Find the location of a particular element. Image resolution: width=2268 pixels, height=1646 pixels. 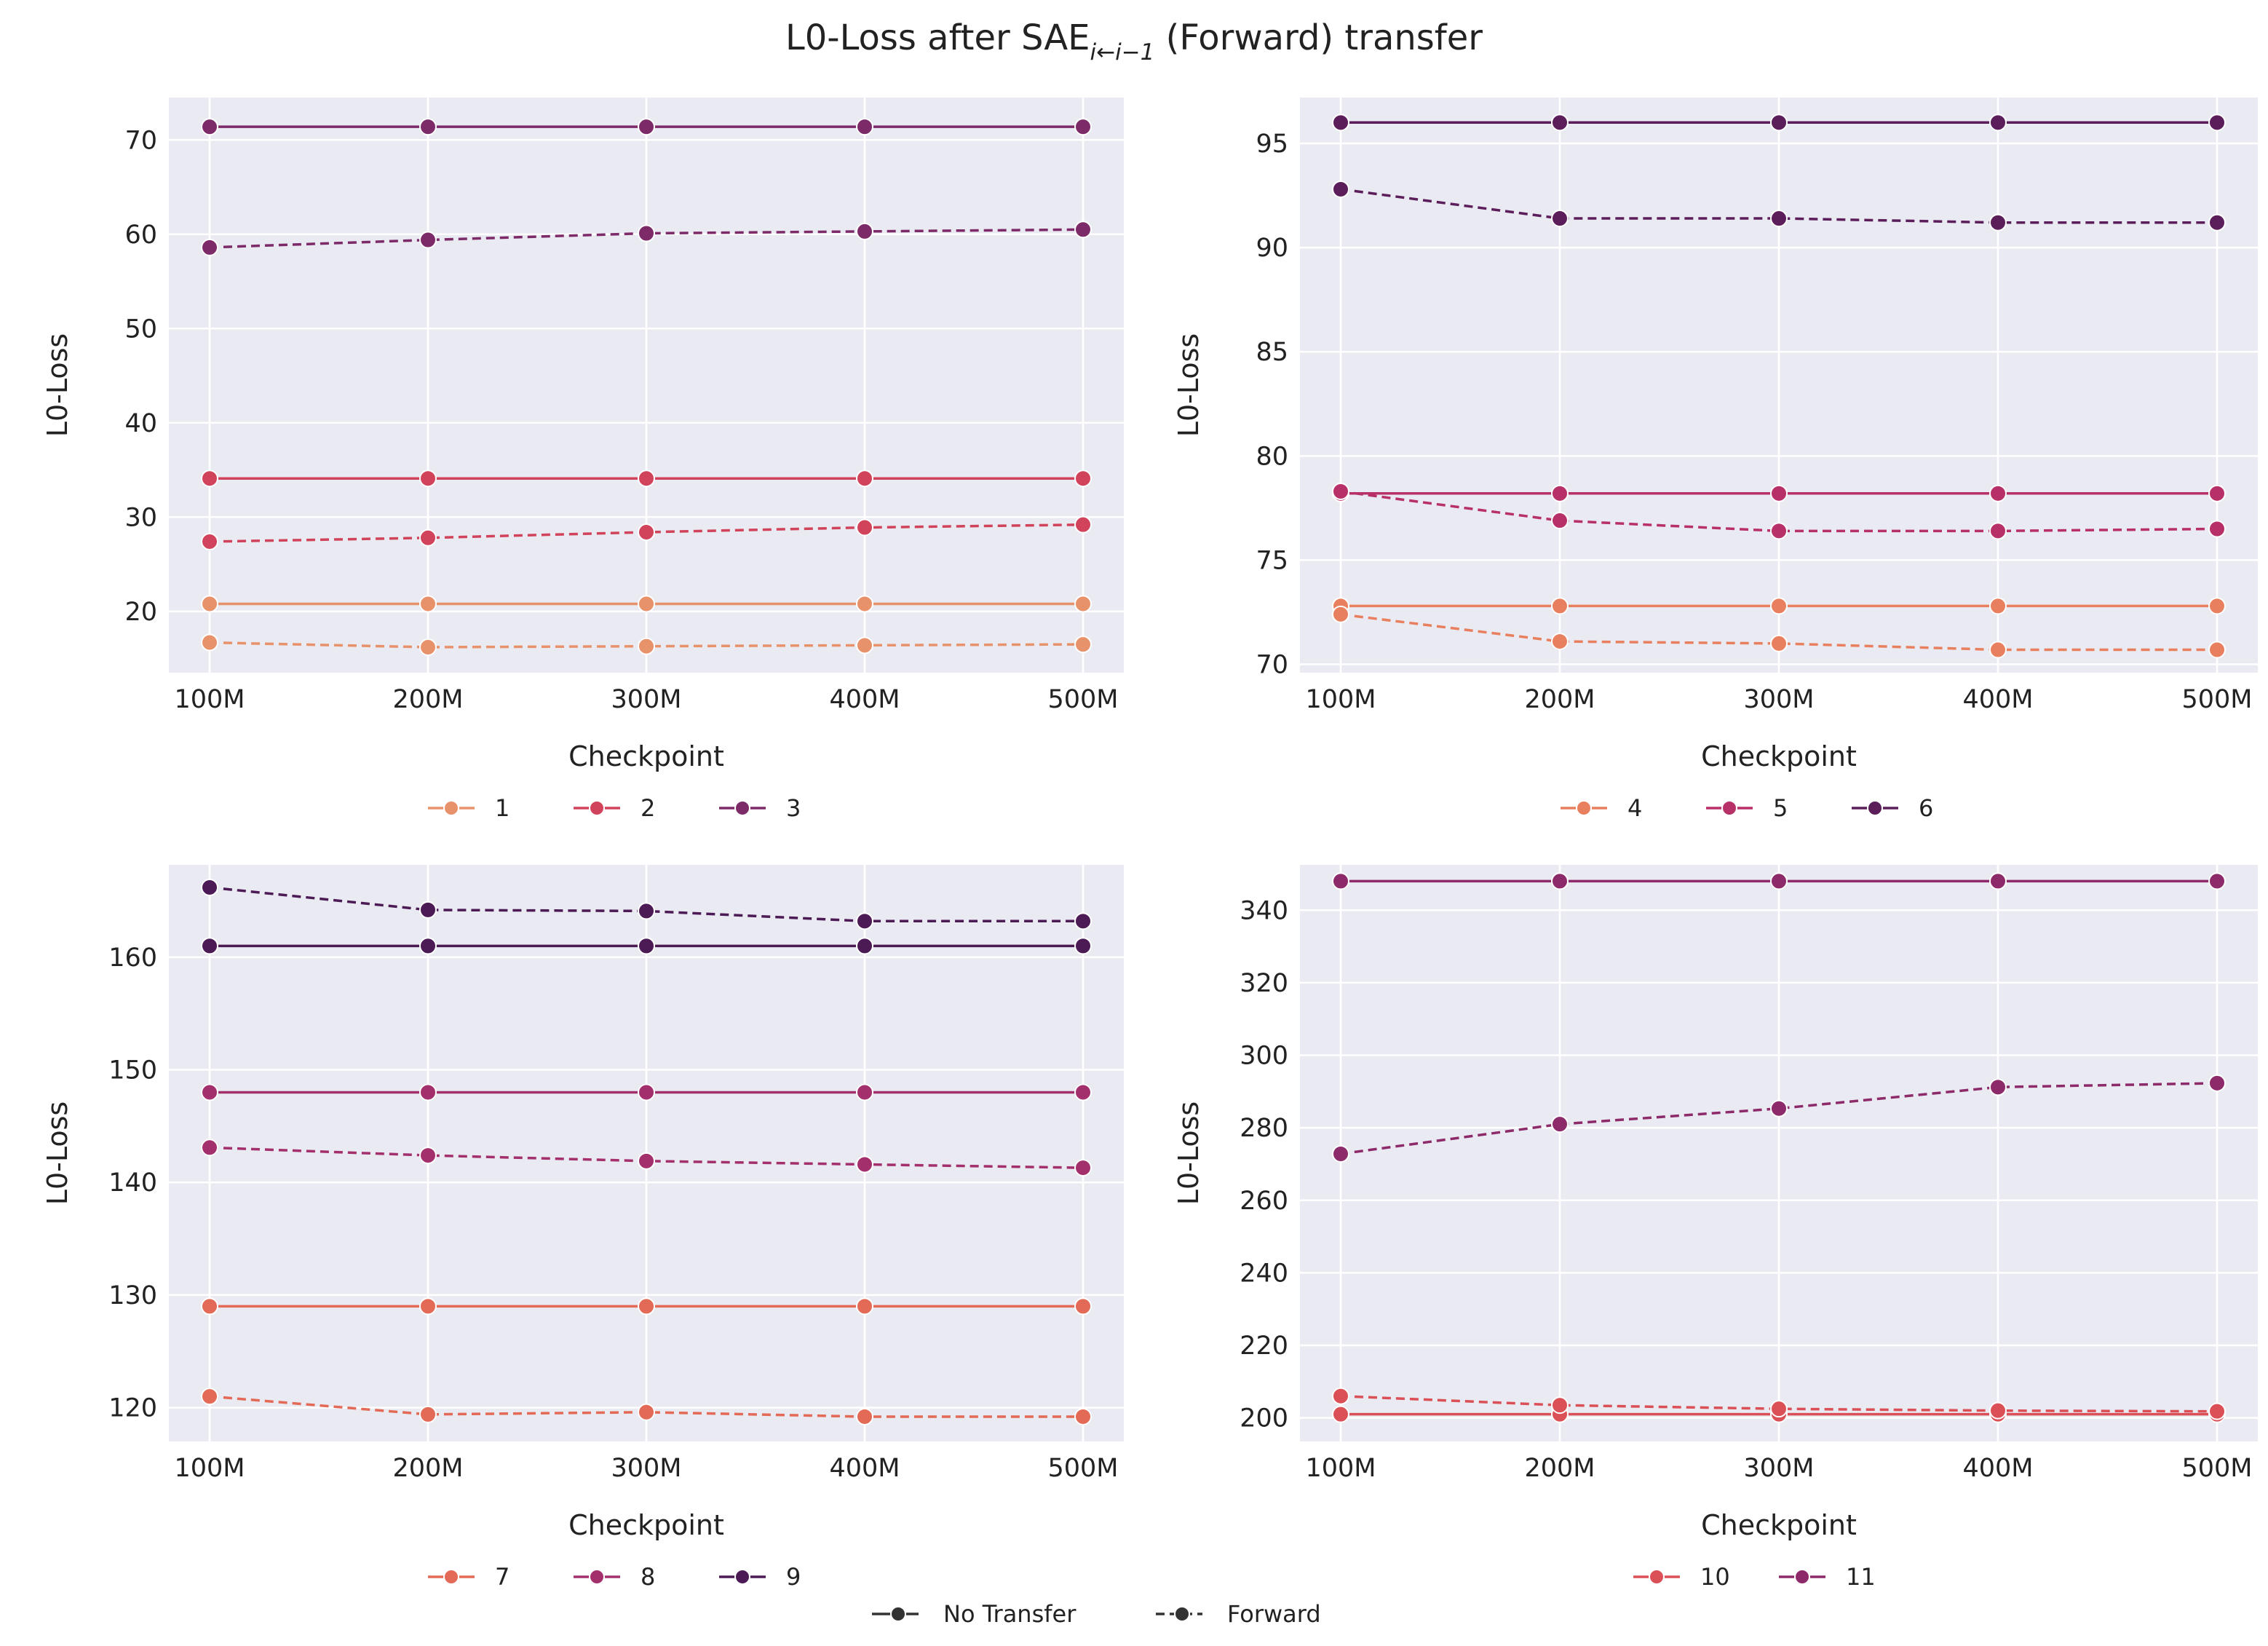

style-legend-marker is located at coordinates (898, 1614).